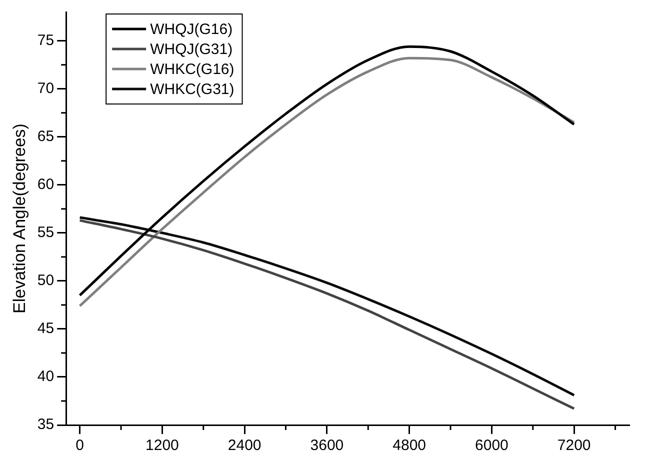 The image size is (649, 462). What do you see at coordinates (45, 185) in the screenshot?
I see `y-tick-label: 60` at bounding box center [45, 185].